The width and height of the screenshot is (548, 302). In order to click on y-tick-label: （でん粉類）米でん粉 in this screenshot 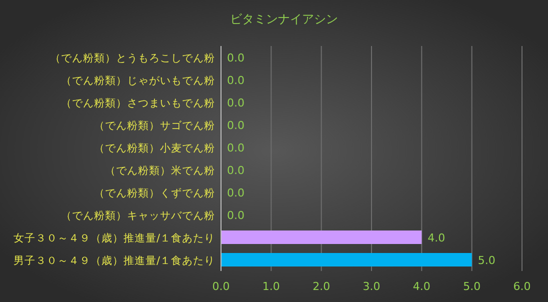, I will do `click(160, 170)`.